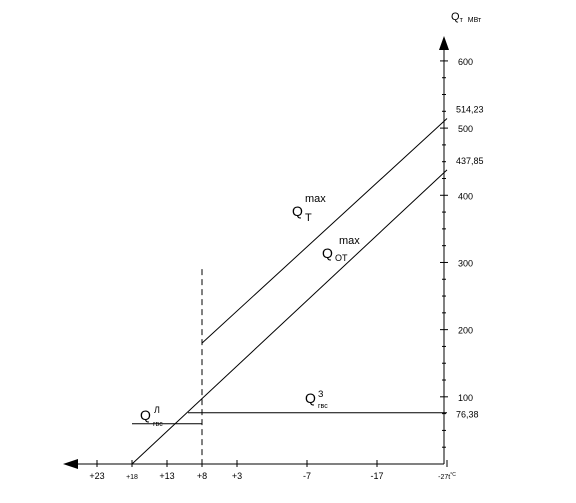 This screenshot has height=503, width=576. Describe the element at coordinates (297, 211) in the screenshot. I see `label-q-t-max-main: Q` at that location.